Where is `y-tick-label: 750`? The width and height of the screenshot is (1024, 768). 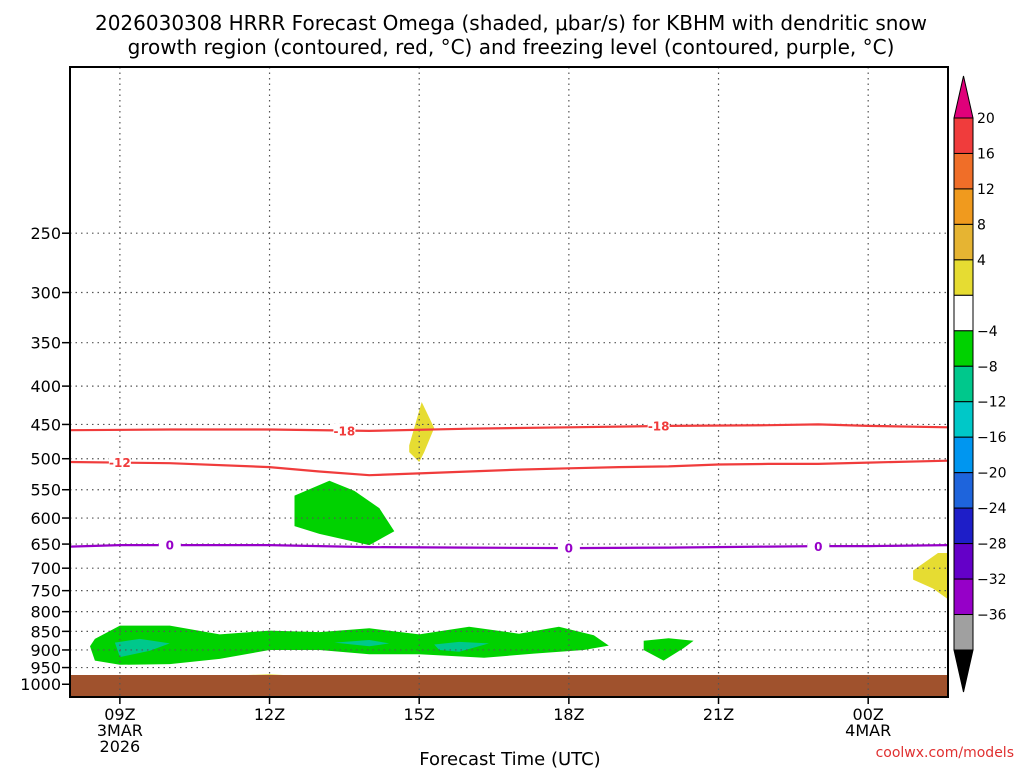 y-tick-label: 750 is located at coordinates (45, 591).